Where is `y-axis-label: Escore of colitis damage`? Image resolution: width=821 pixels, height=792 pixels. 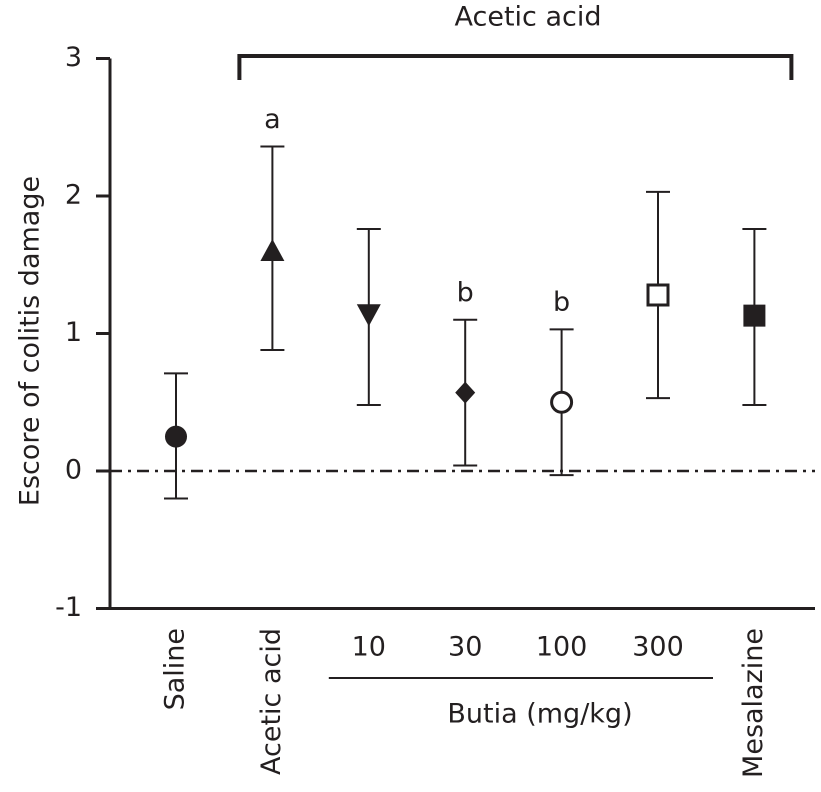 y-axis-label: Escore of colitis damage is located at coordinates (30, 341).